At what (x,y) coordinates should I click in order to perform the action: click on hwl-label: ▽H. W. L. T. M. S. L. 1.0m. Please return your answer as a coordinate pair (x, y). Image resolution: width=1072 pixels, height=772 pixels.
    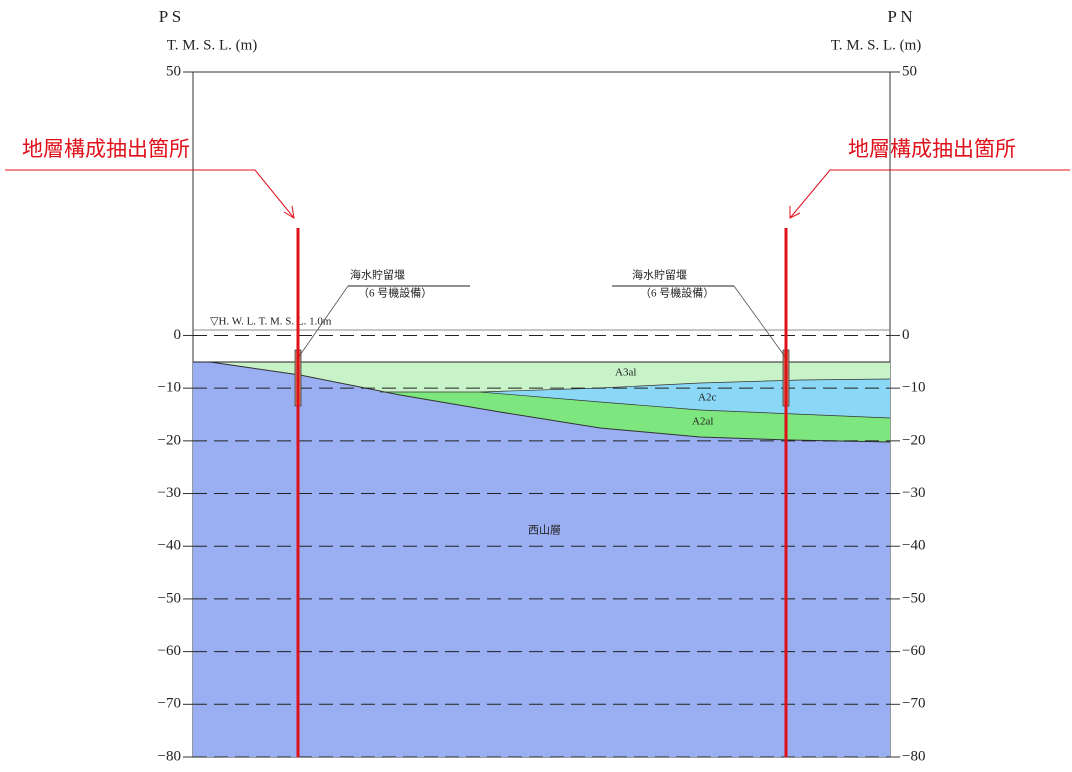
    Looking at the image, I should click on (271, 322).